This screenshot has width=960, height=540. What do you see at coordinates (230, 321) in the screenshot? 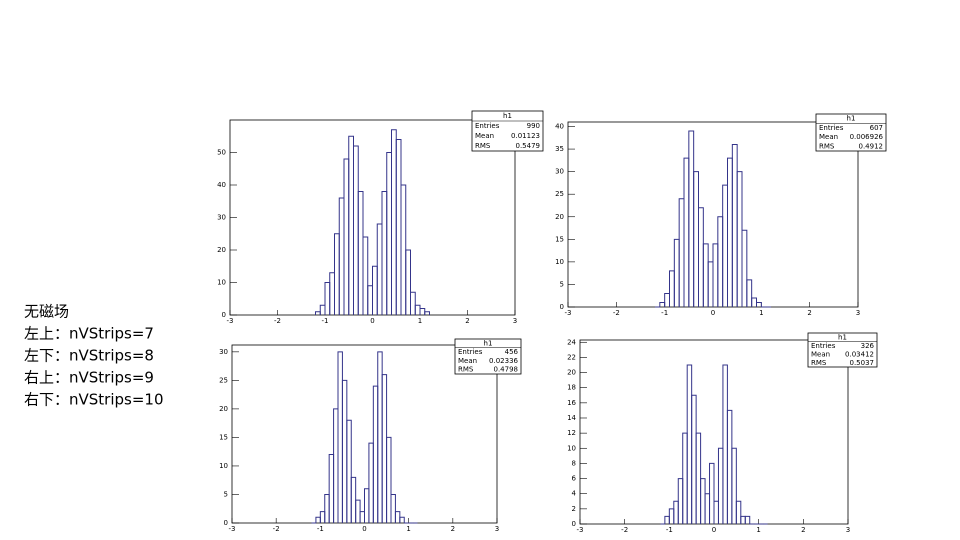
I see `x-tick-label: -3` at bounding box center [230, 321].